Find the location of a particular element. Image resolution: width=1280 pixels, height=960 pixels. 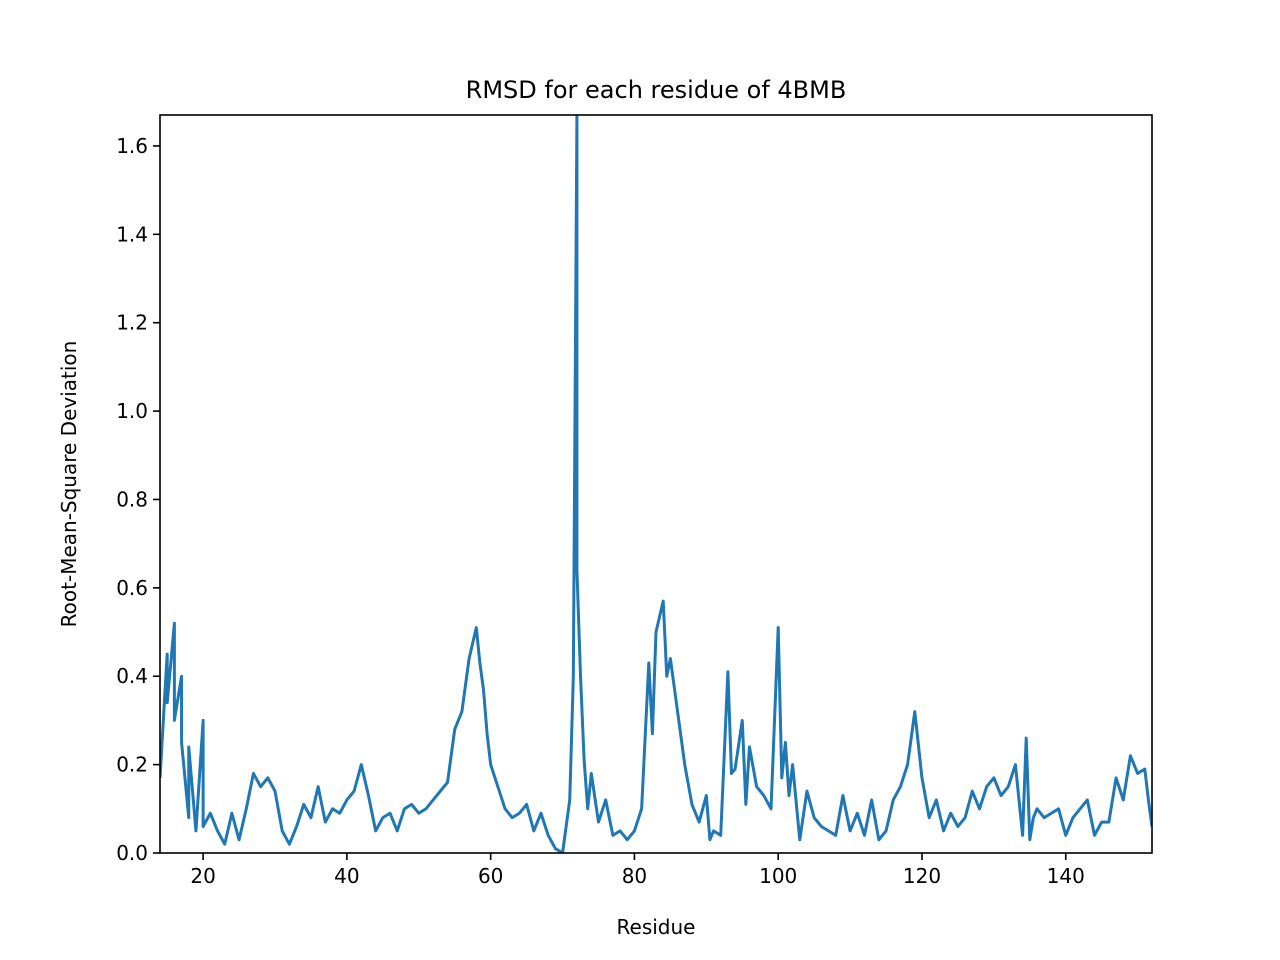

x-tick-label: 80 is located at coordinates (634, 876).